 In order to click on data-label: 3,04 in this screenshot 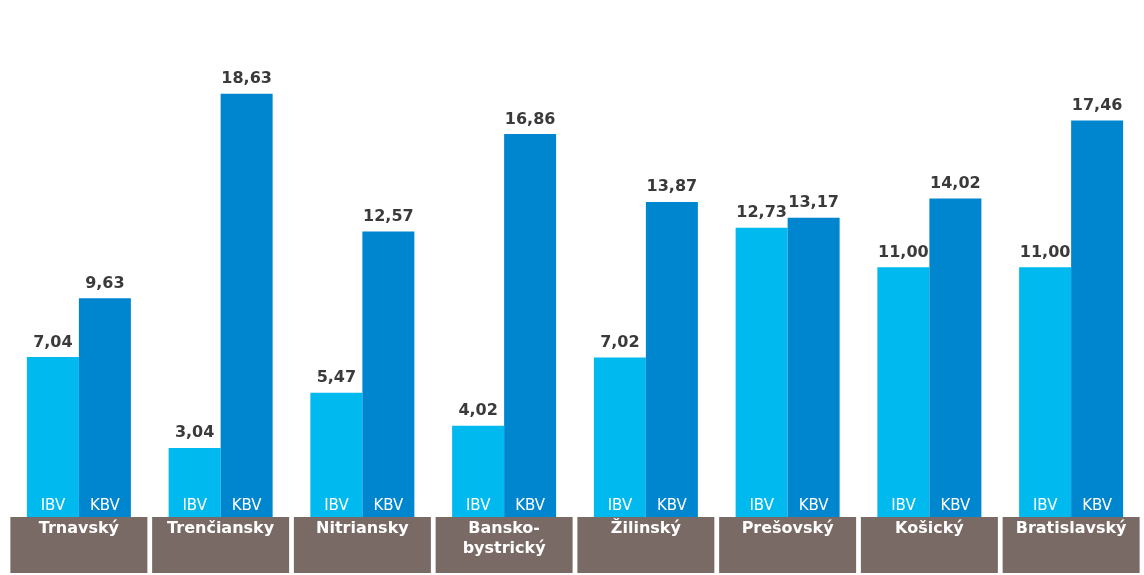, I will do `click(194, 432)`.